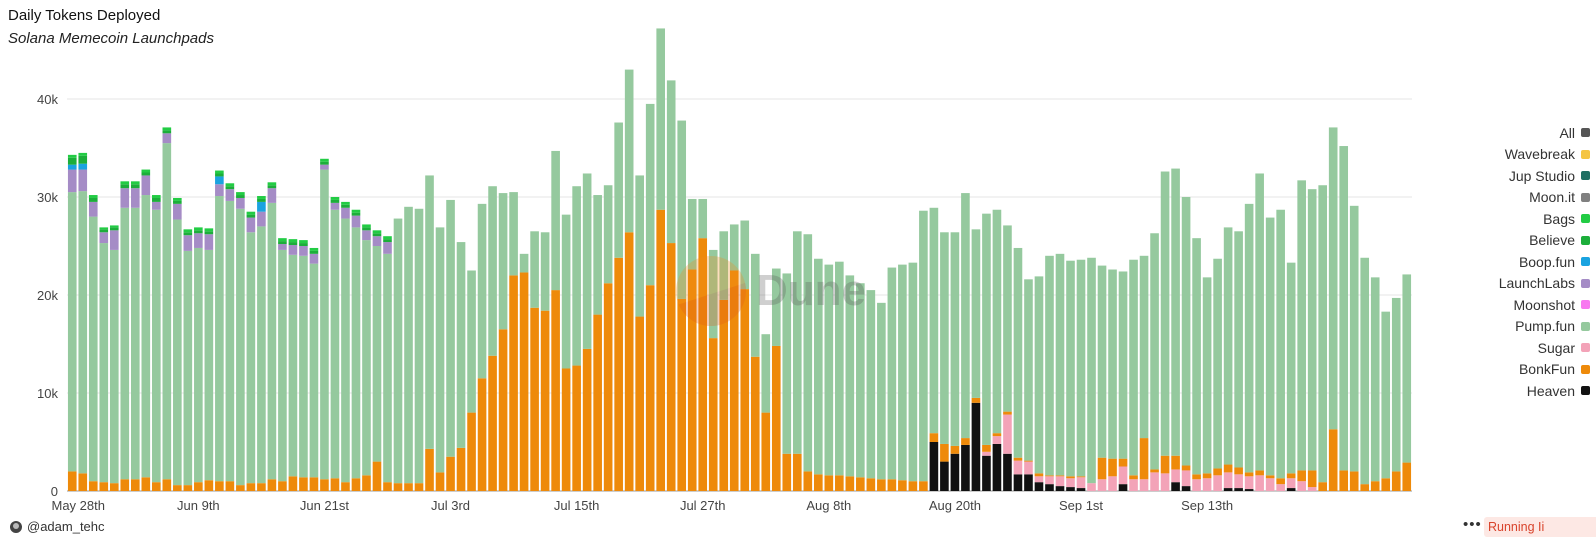 The image size is (1596, 553). Describe the element at coordinates (1515, 391) in the screenshot. I see `legend-item: Heaven` at that location.